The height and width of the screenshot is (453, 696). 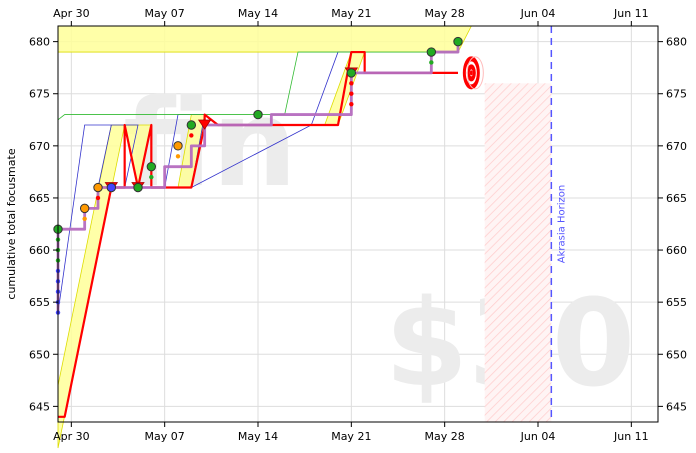 I want to click on y-axis-title: cumulative total focusmate, so click(x=11, y=223).